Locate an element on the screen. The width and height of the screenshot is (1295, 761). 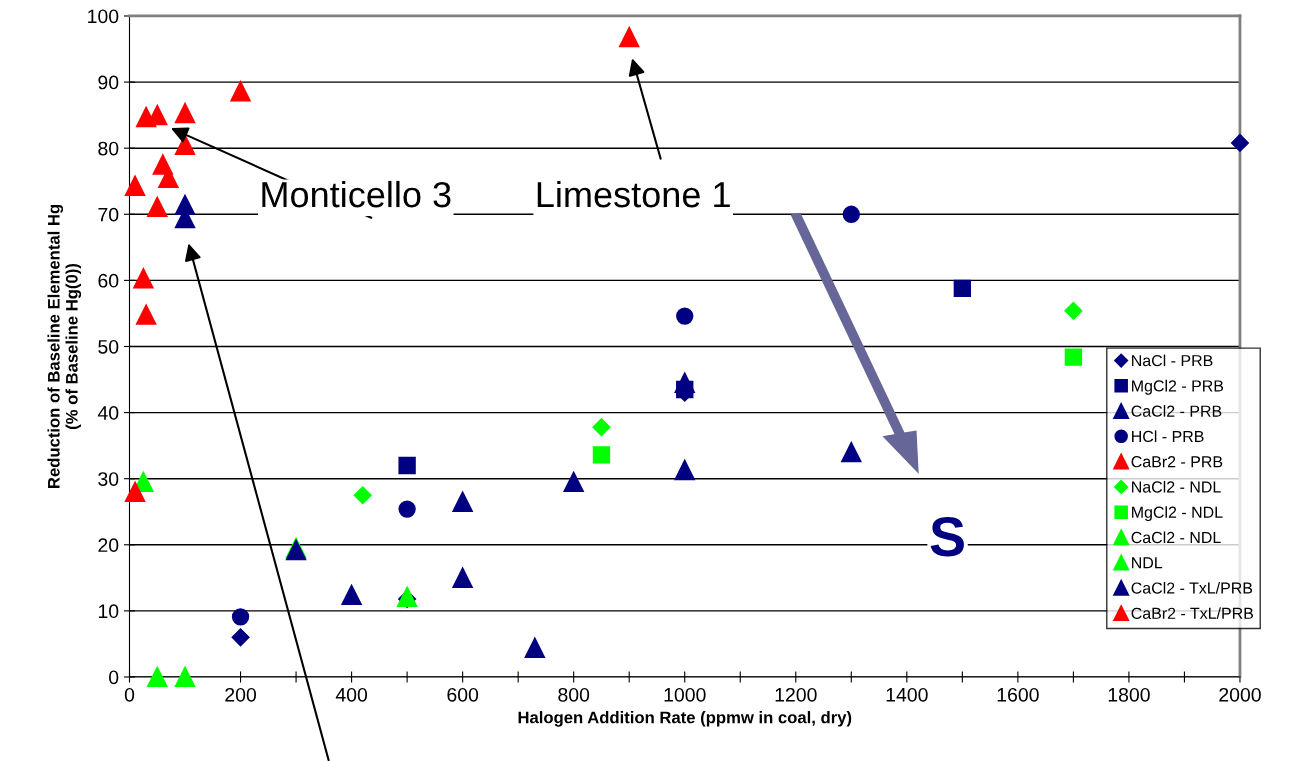
x-tick-label: 1400 is located at coordinates (907, 694).